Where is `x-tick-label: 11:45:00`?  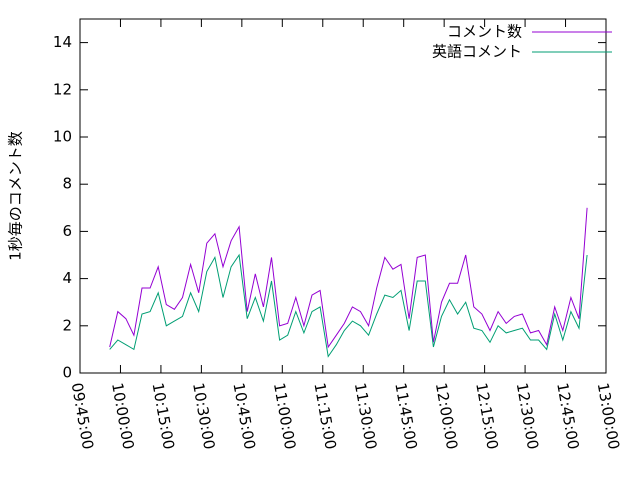
x-tick-label: 11:45:00 is located at coordinates (405, 415).